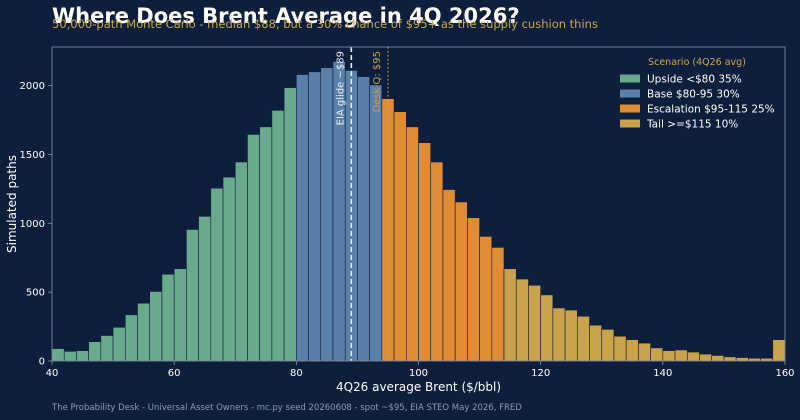 This screenshot has width=800, height=420. I want to click on x-tick-label: 100, so click(418, 373).